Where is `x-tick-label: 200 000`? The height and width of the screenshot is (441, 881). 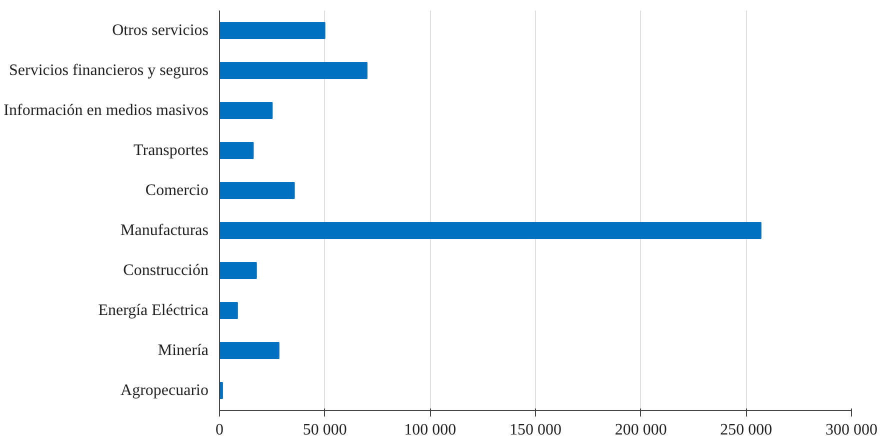
x-tick-label: 200 000 is located at coordinates (640, 430).